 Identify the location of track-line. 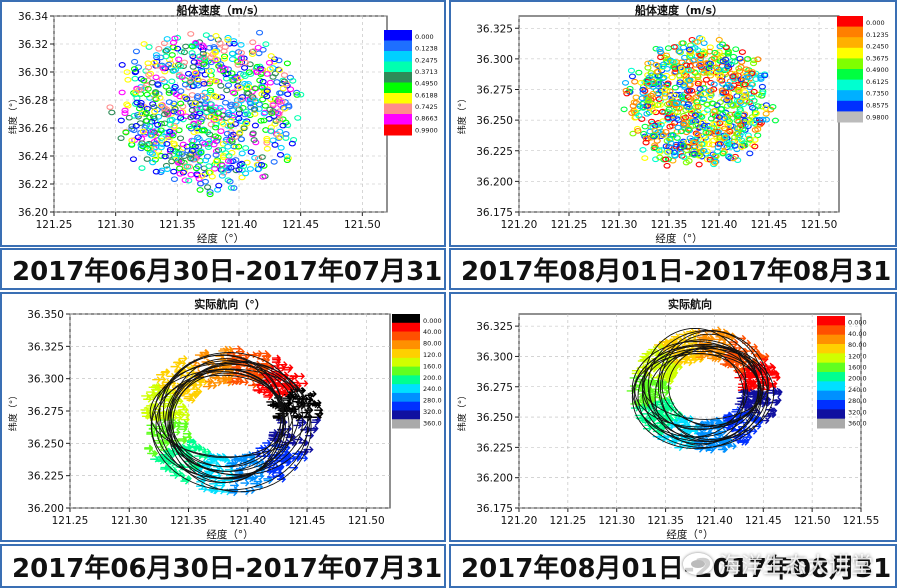
(229, 425).